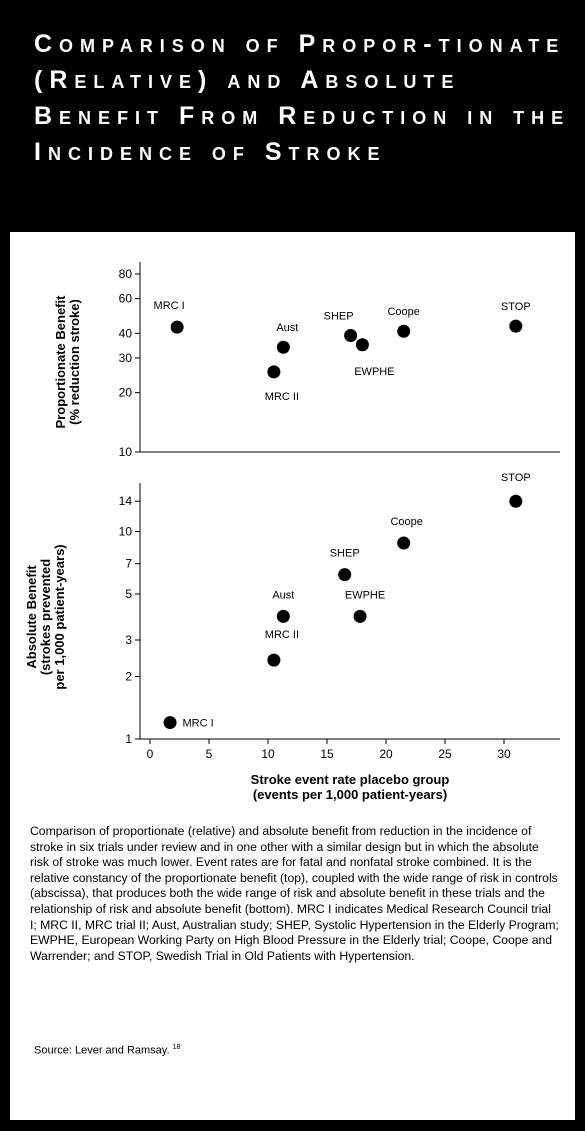 The width and height of the screenshot is (585, 1131). Describe the element at coordinates (283, 616) in the screenshot. I see `bottom-point-aust` at that location.